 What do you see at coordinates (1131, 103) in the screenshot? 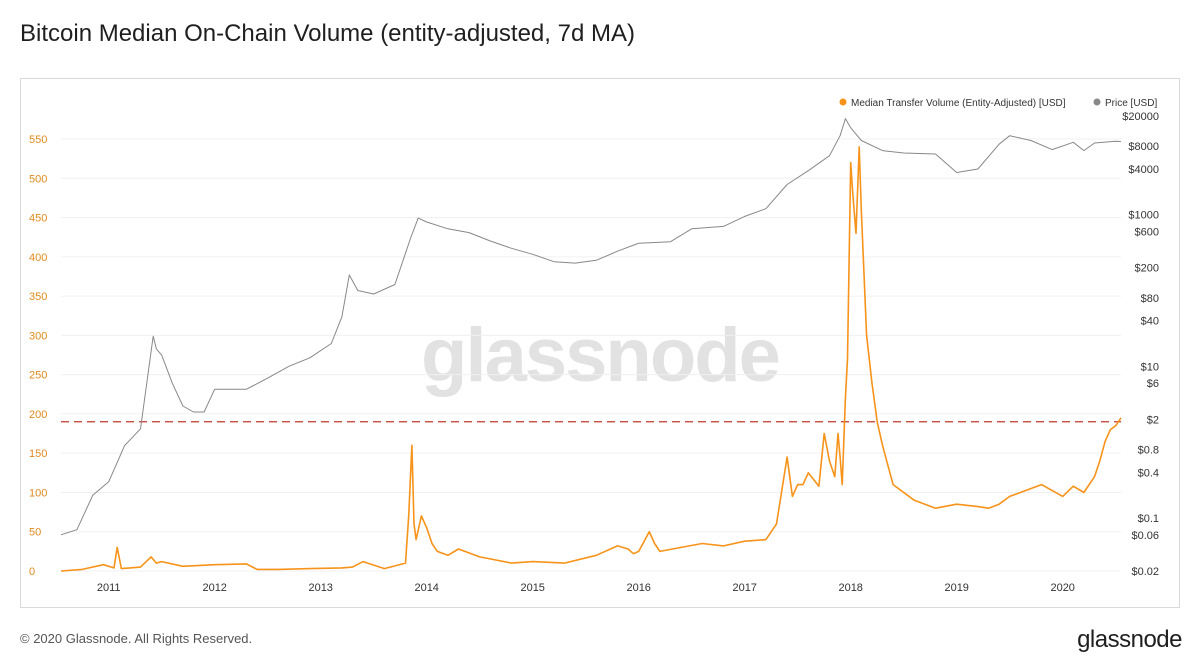
I see `legend-label: Price [USD]` at bounding box center [1131, 103].